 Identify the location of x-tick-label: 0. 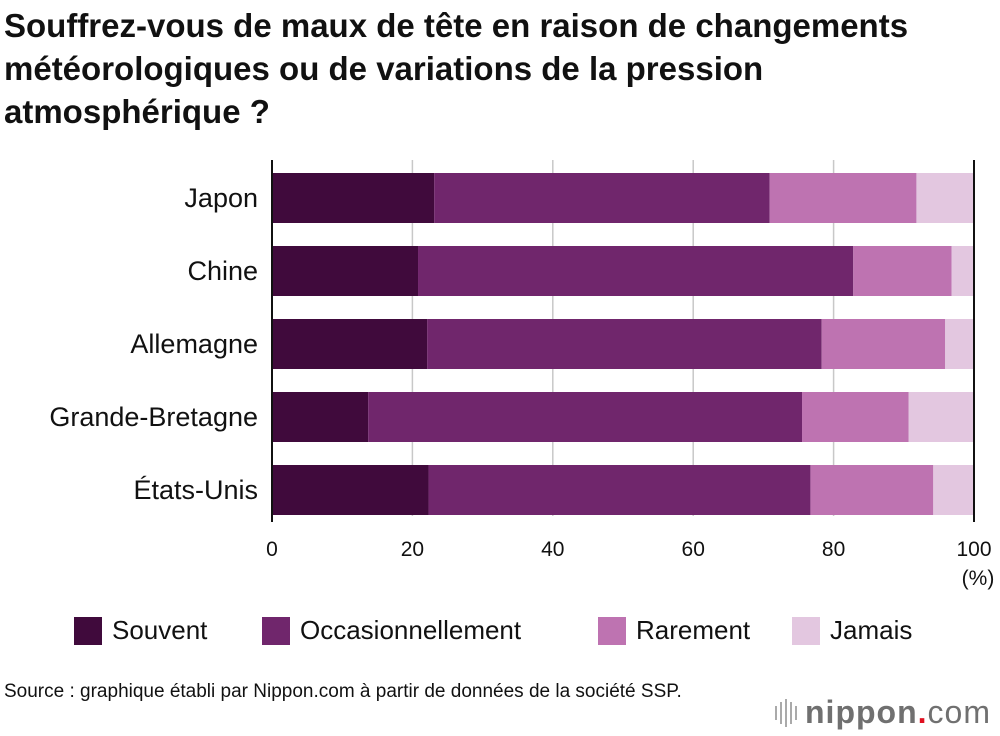
(272, 549).